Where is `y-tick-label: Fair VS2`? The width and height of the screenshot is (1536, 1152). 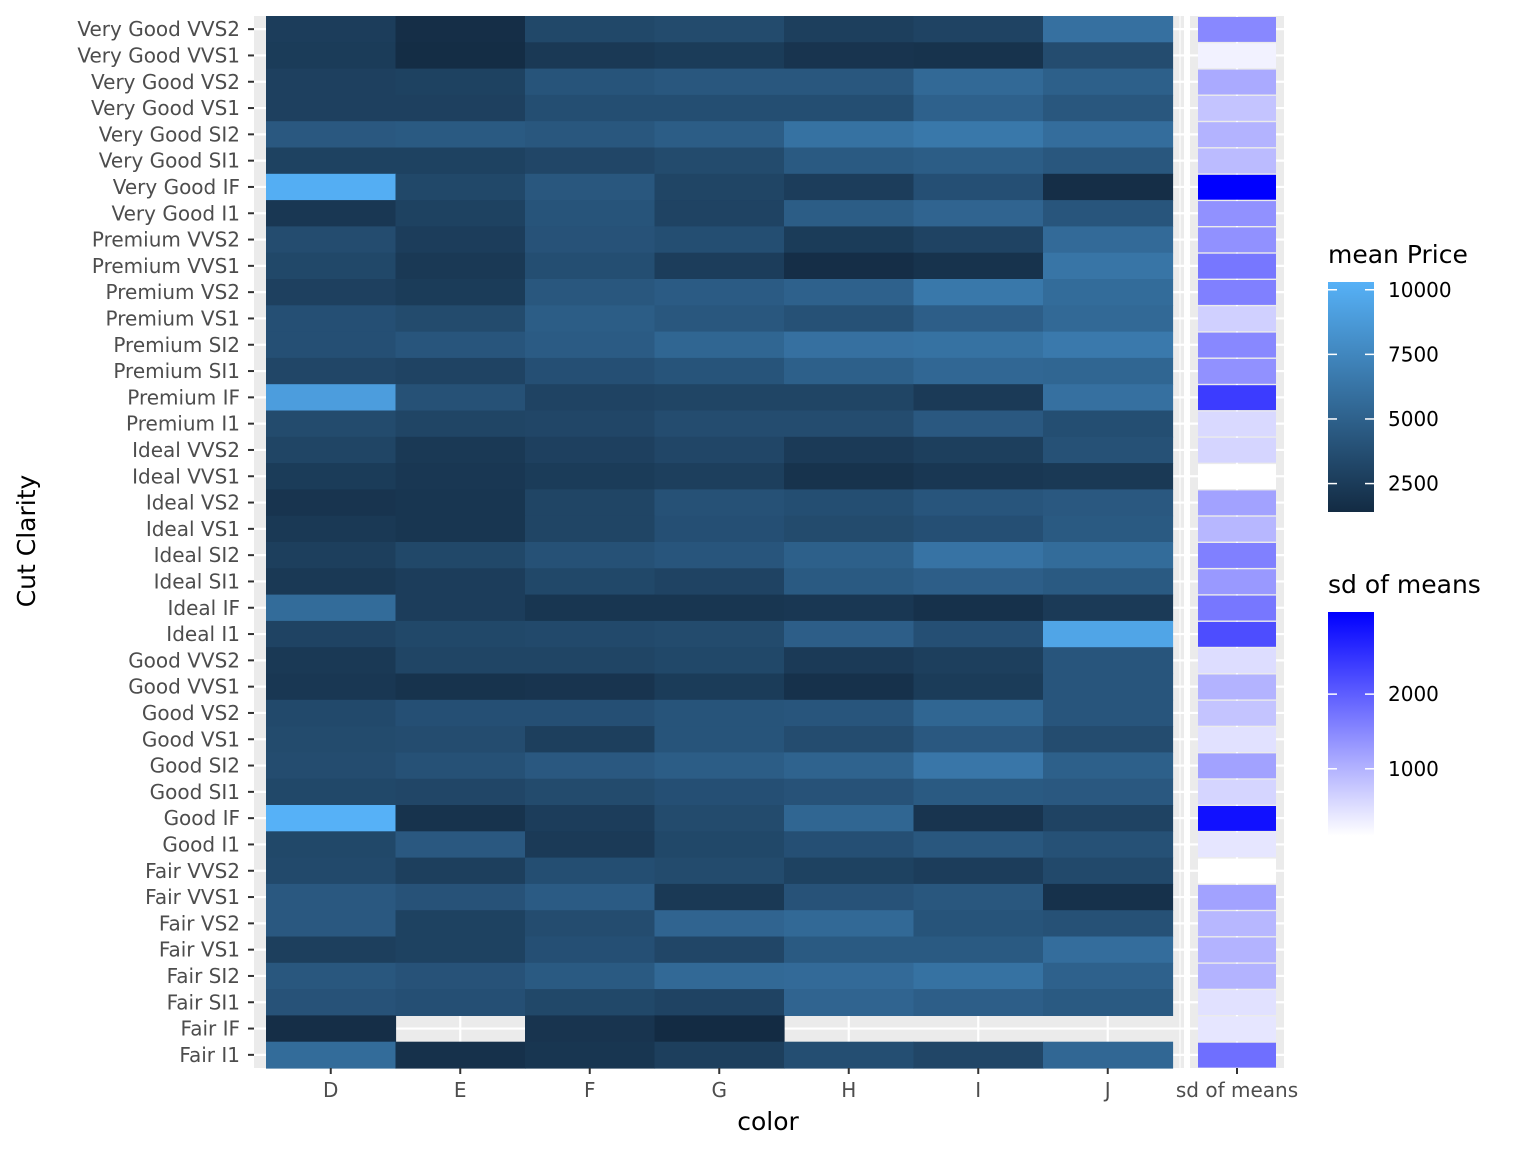 y-tick-label: Fair VS2 is located at coordinates (199, 923).